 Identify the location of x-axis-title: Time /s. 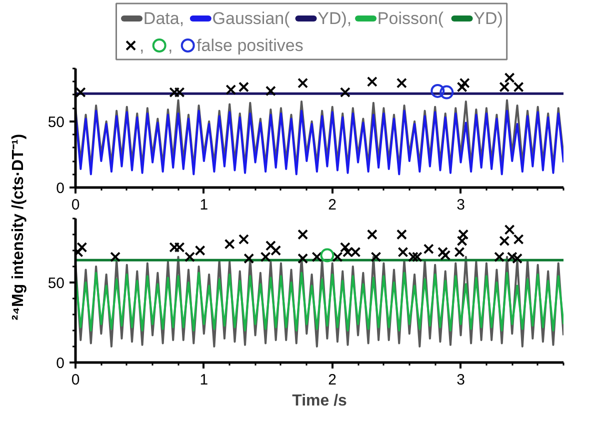
(320, 401).